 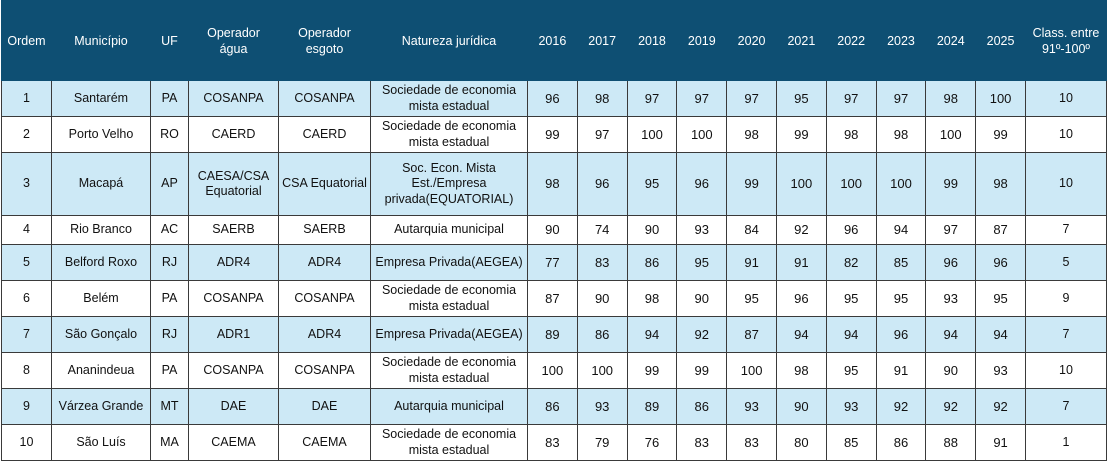 What do you see at coordinates (233, 134) in the screenshot?
I see `cell-operador-agua: CAERD` at bounding box center [233, 134].